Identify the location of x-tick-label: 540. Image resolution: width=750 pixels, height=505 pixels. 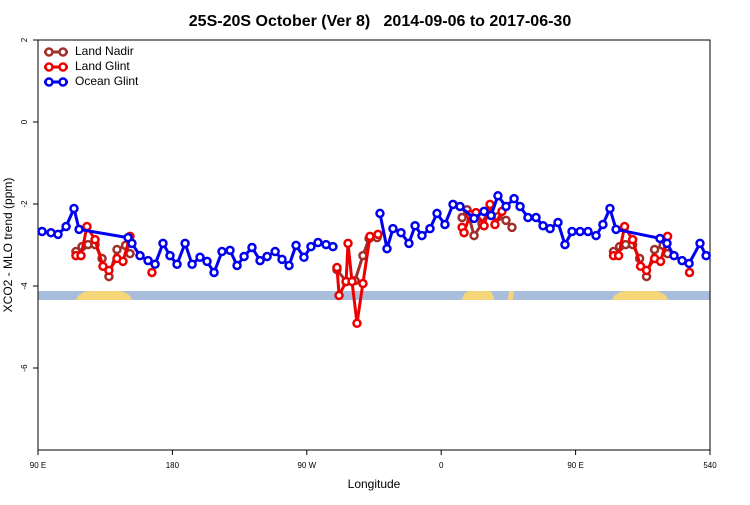
(710, 465).